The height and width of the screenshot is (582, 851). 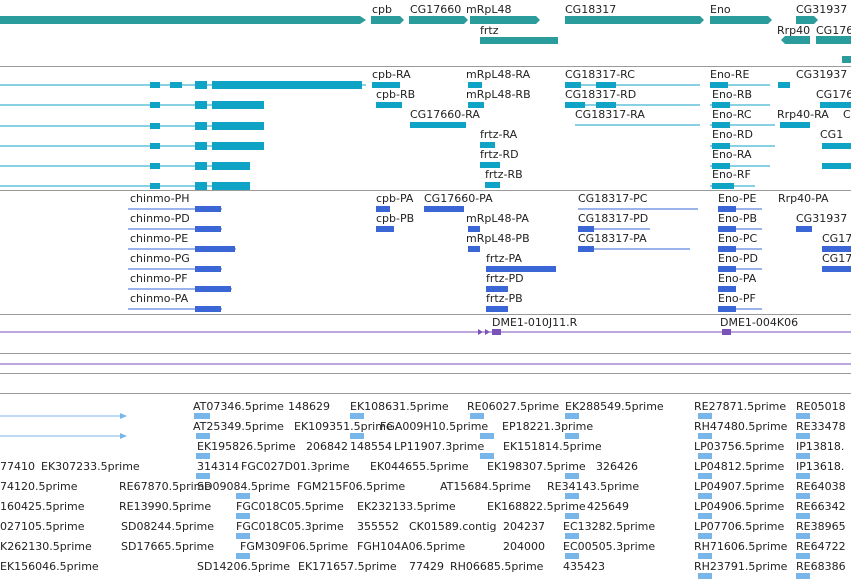 What do you see at coordinates (833, 40) in the screenshot?
I see `gene-cg176-bar` at bounding box center [833, 40].